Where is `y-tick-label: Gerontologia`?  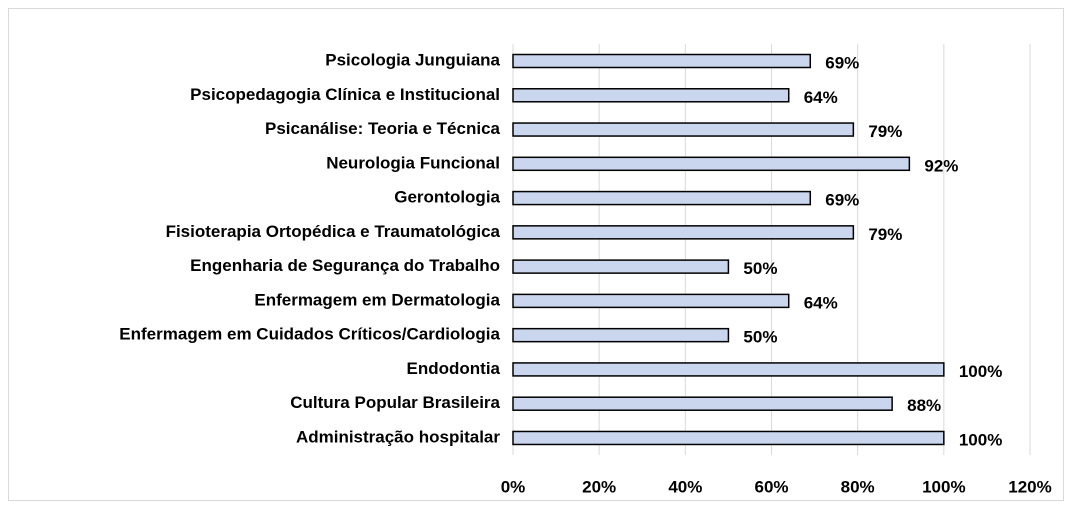
y-tick-label: Gerontologia is located at coordinates (447, 197).